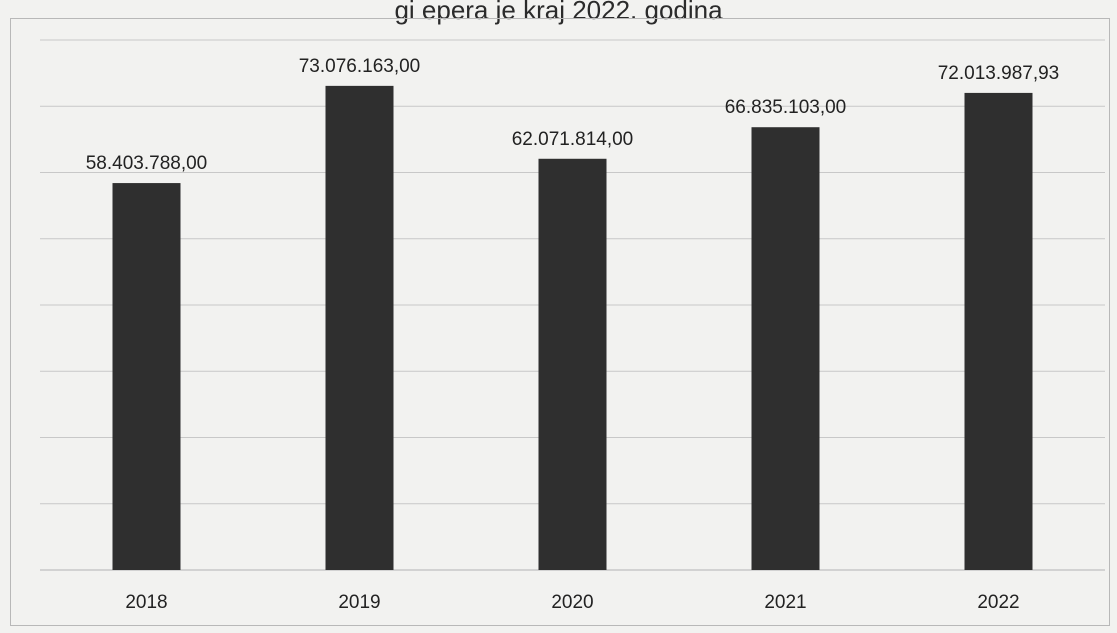 Image resolution: width=1117 pixels, height=633 pixels. I want to click on x-tick-2020: 2020, so click(572, 602).